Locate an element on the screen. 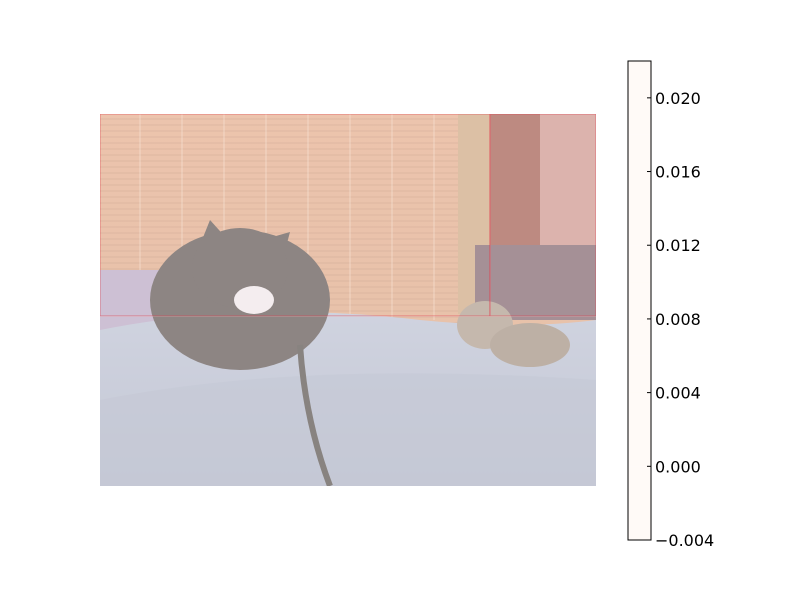 The image size is (800, 600). colorbar-tick-label-4: 0.012 is located at coordinates (678, 245).